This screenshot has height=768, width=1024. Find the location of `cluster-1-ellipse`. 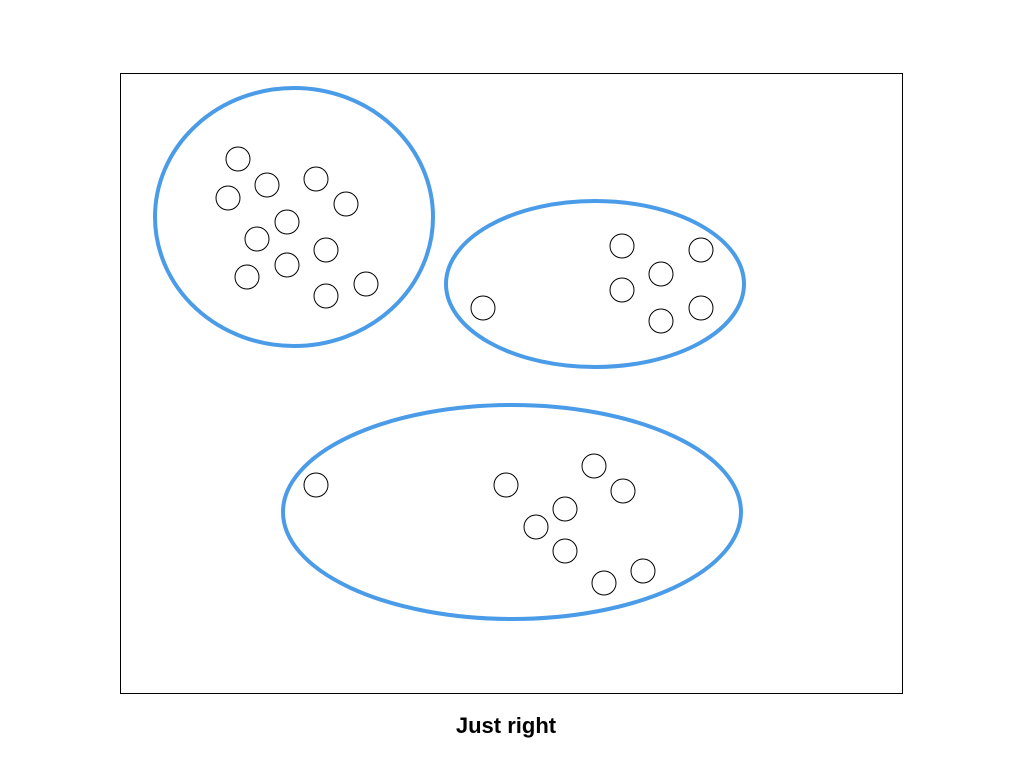

cluster-1-ellipse is located at coordinates (294, 217).